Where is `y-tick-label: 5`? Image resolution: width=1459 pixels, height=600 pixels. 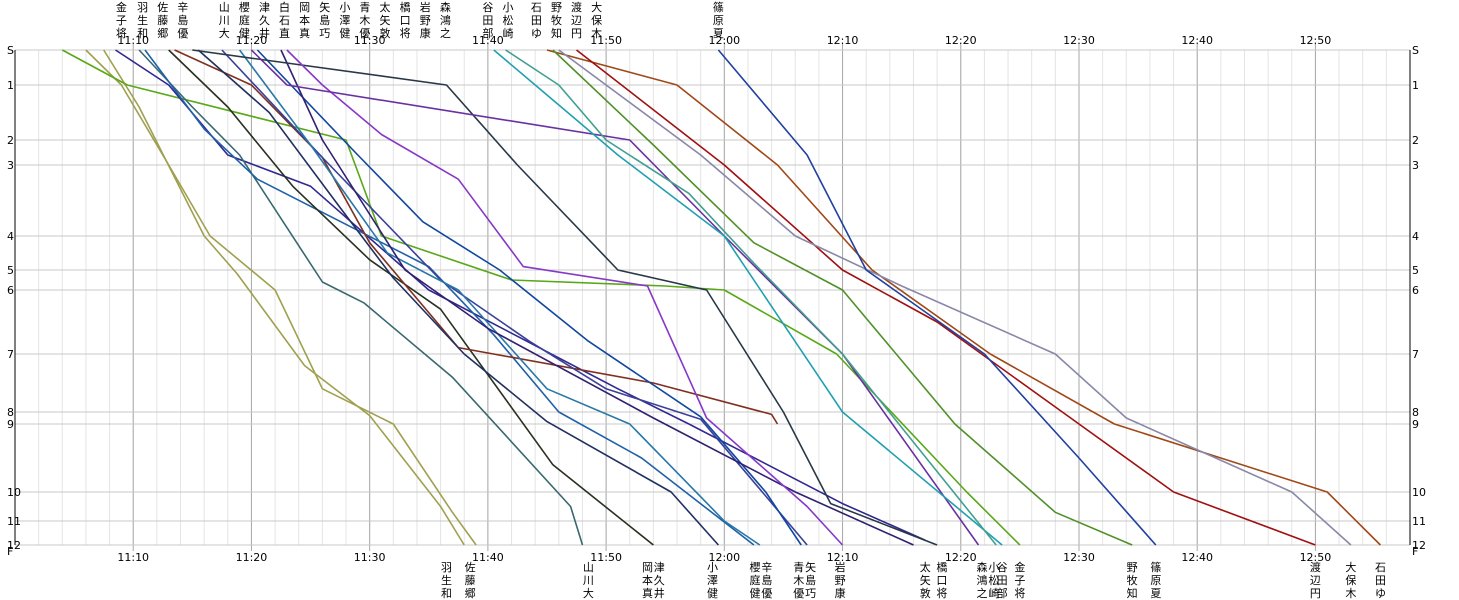 y-tick-label: 5 is located at coordinates (10, 270).